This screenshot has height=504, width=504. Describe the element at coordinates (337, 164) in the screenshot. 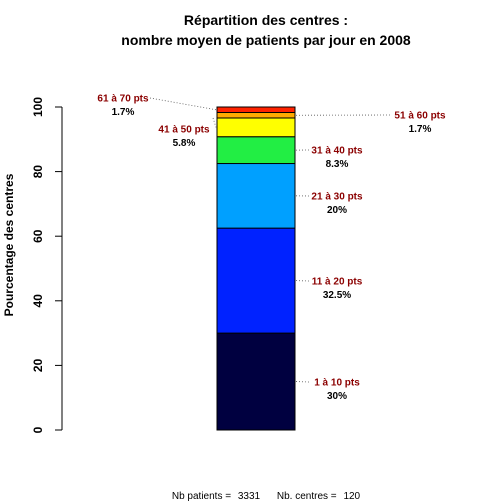

I see `segment-percent-label-4: 8.3%` at that location.